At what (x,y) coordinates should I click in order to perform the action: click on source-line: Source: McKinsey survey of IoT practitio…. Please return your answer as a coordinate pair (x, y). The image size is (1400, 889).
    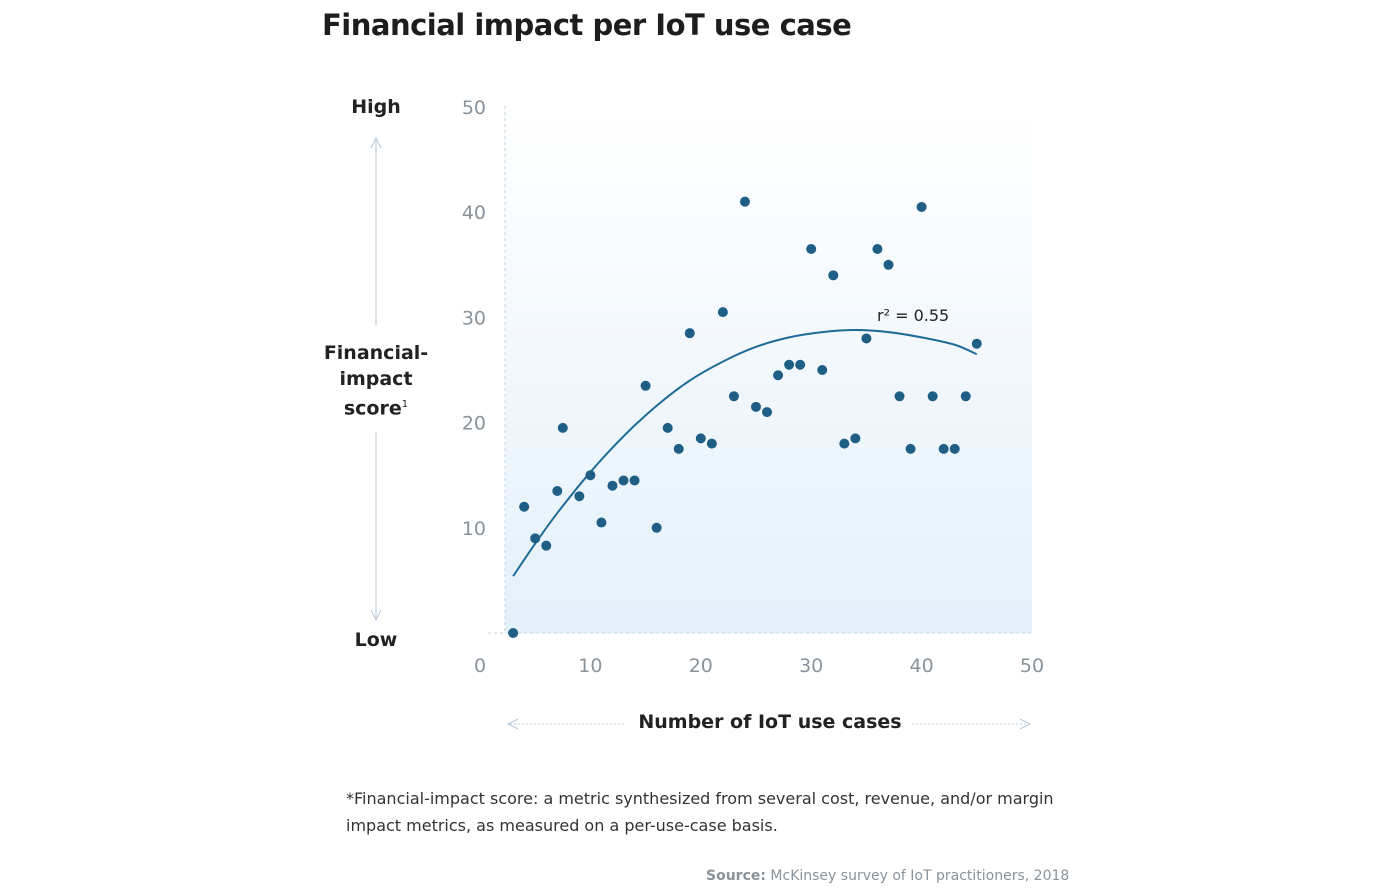
    Looking at the image, I should click on (887, 876).